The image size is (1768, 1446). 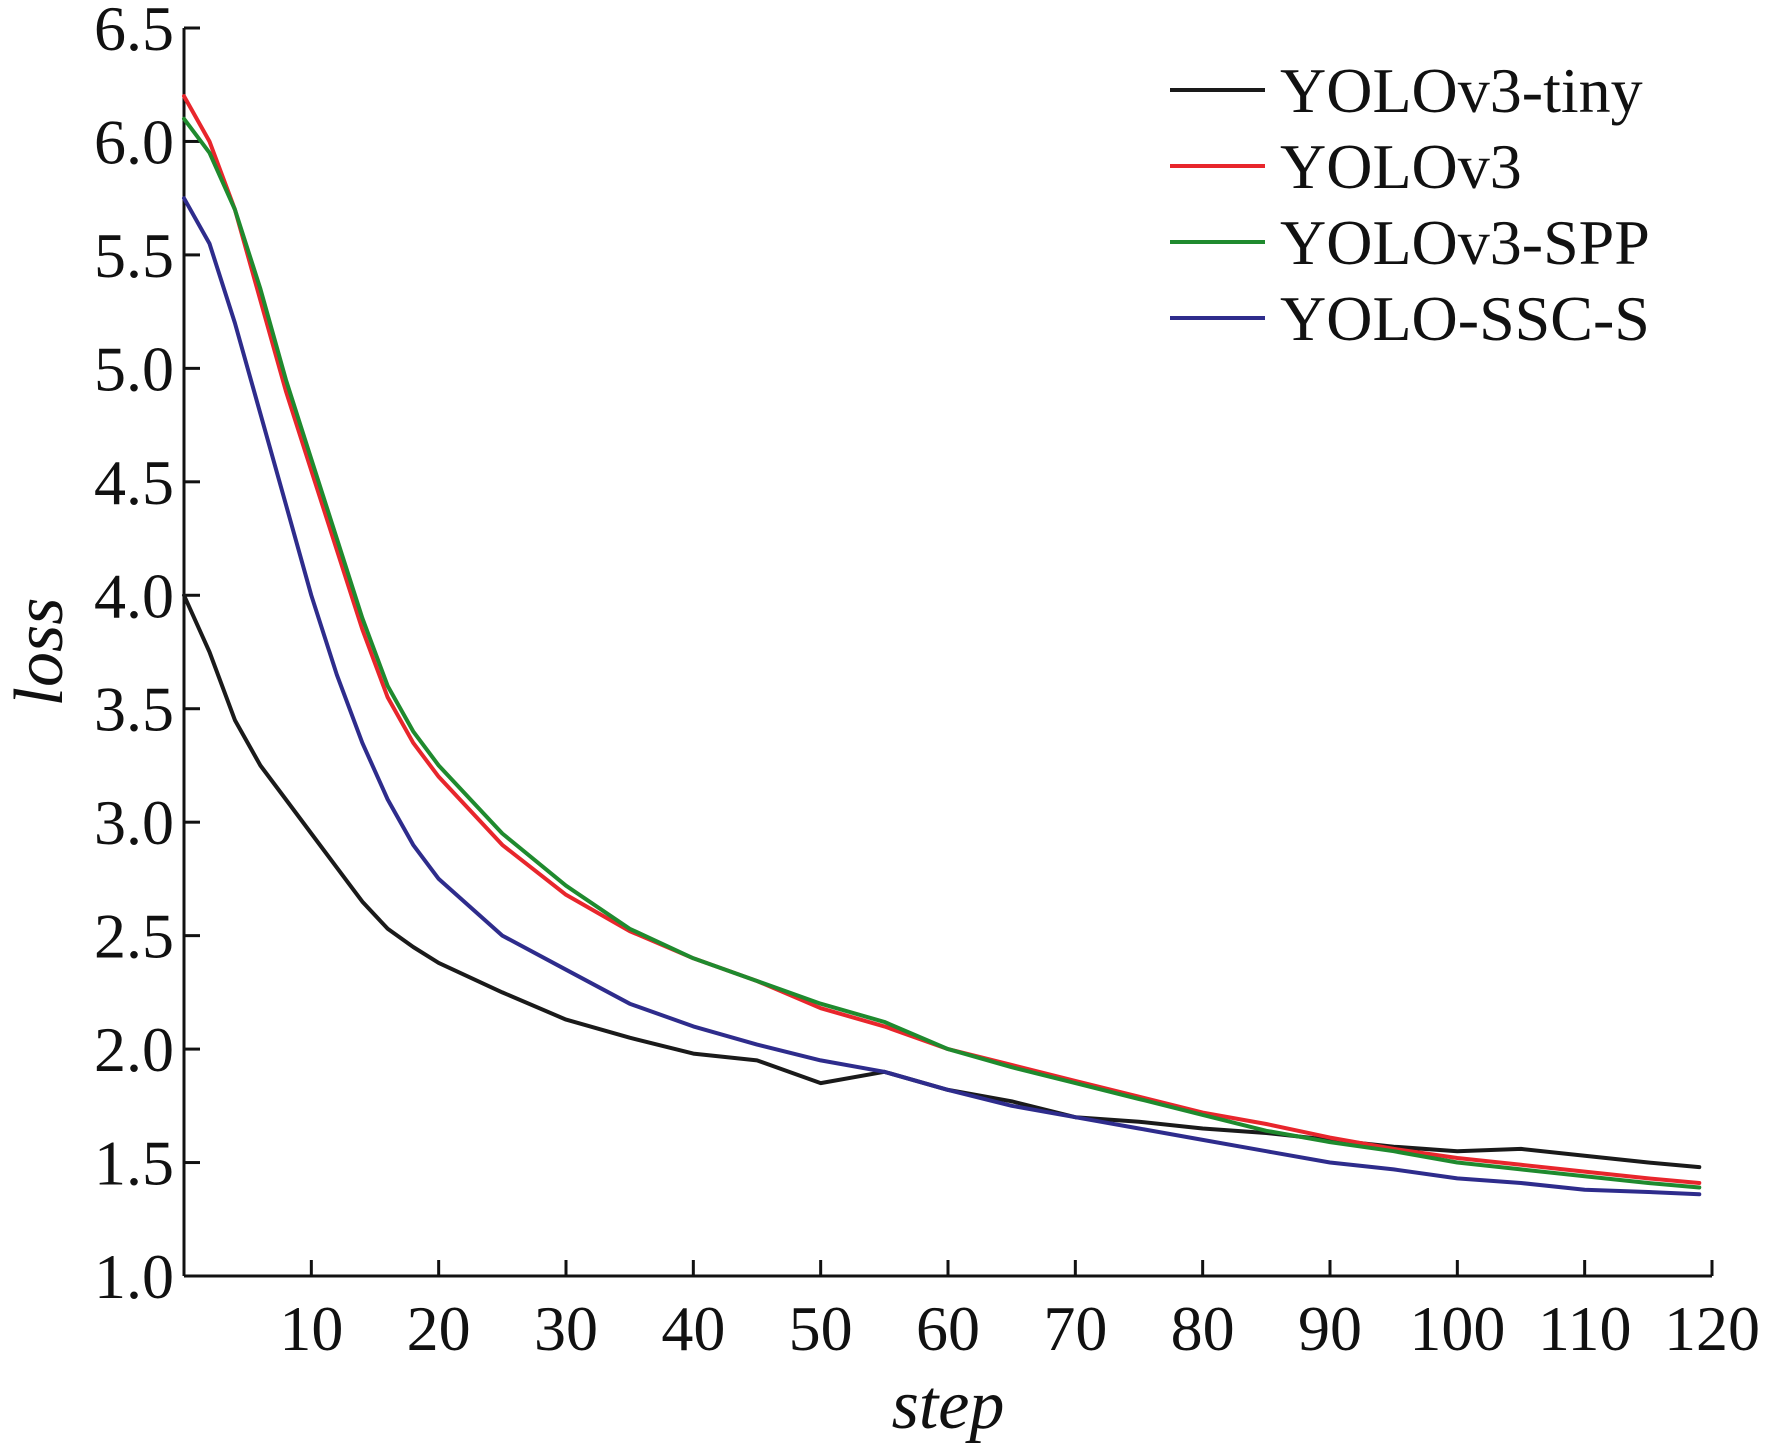 I want to click on x-axis-title: step, so click(x=948, y=1405).